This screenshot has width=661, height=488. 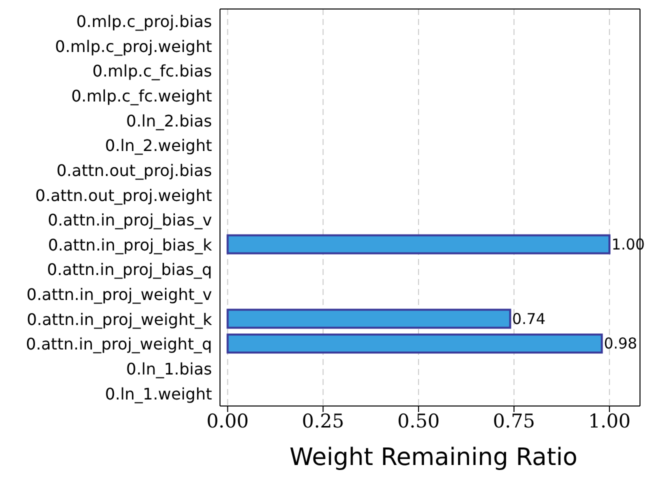 What do you see at coordinates (119, 319) in the screenshot?
I see `y-tick-label: 0.attn.in_proj_weight_k` at bounding box center [119, 319].